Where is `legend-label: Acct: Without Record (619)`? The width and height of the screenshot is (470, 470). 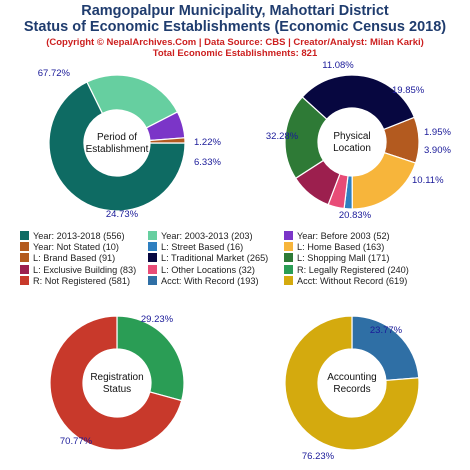 legend-label: Acct: Without Record (619) is located at coordinates (352, 280).